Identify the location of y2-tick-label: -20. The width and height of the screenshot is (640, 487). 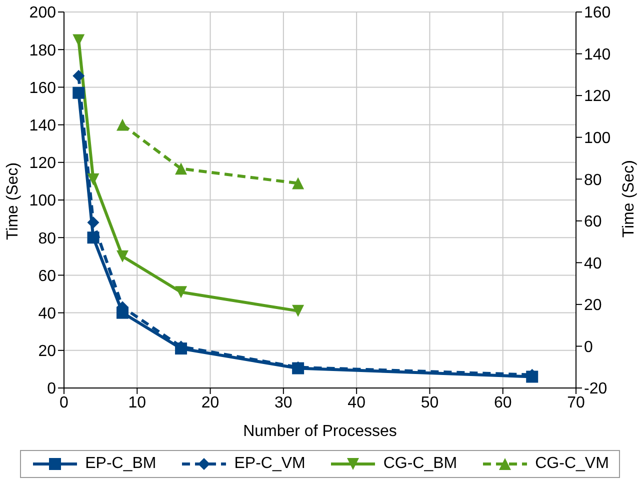
(596, 389).